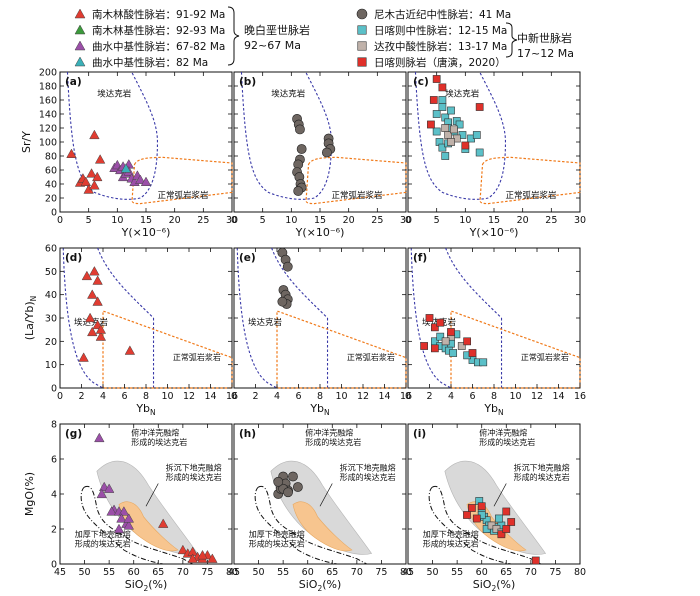  What do you see at coordinates (263, 220) in the screenshot?
I see `x-tick-label: 5` at bounding box center [263, 220].